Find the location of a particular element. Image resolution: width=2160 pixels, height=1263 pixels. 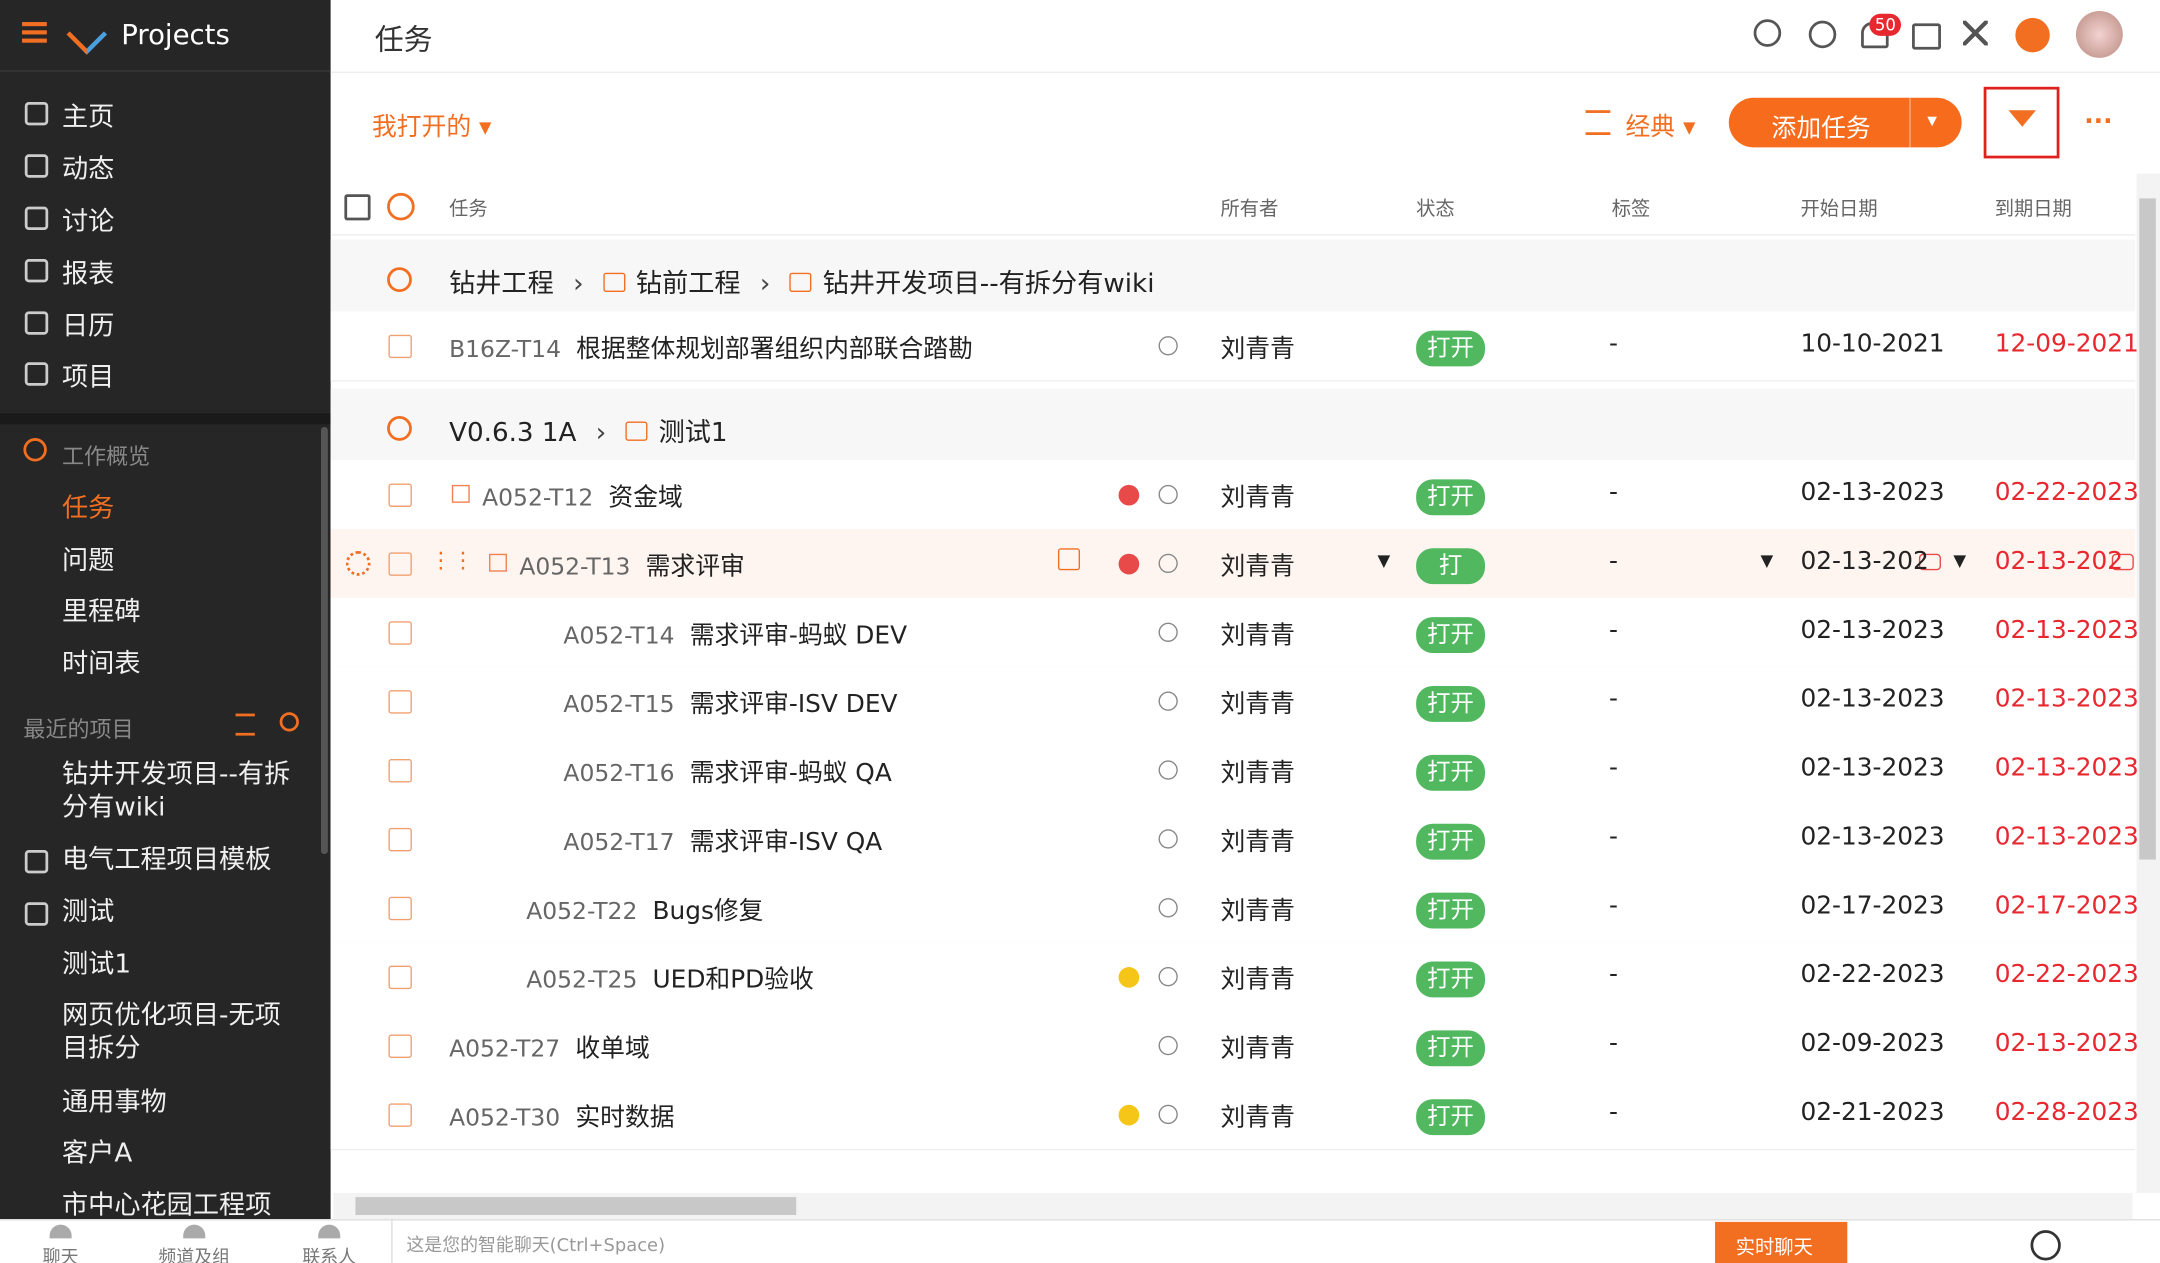

column-header: 任务 is located at coordinates (468, 209).